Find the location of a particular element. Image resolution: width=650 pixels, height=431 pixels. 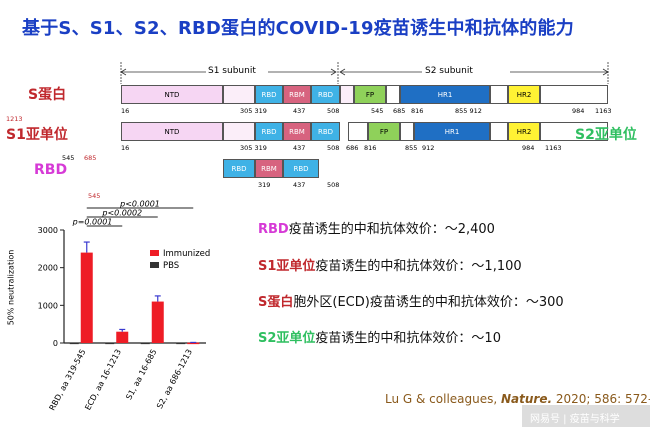

s-protein-label: S蛋白 is located at coordinates (47, 95).